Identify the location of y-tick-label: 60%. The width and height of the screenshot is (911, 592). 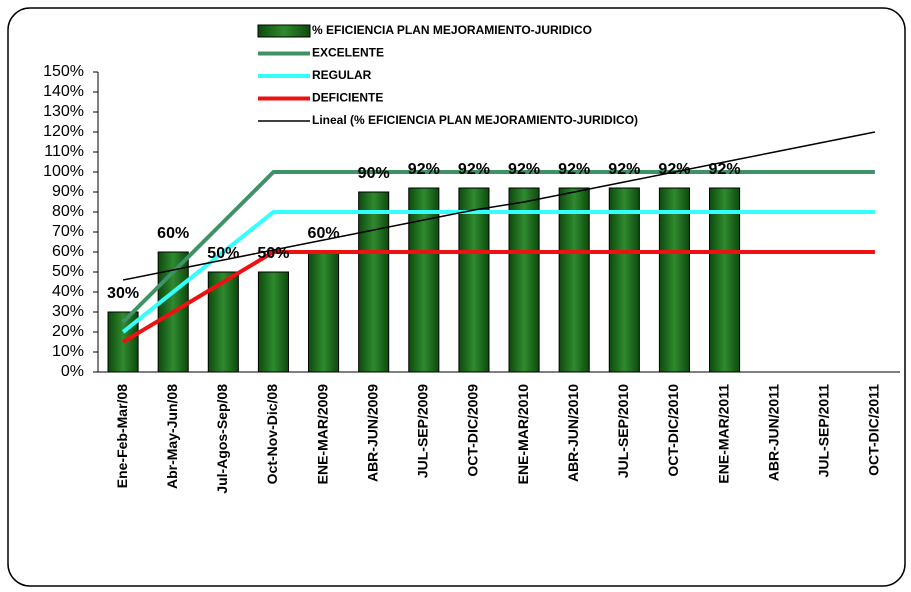
(68, 251).